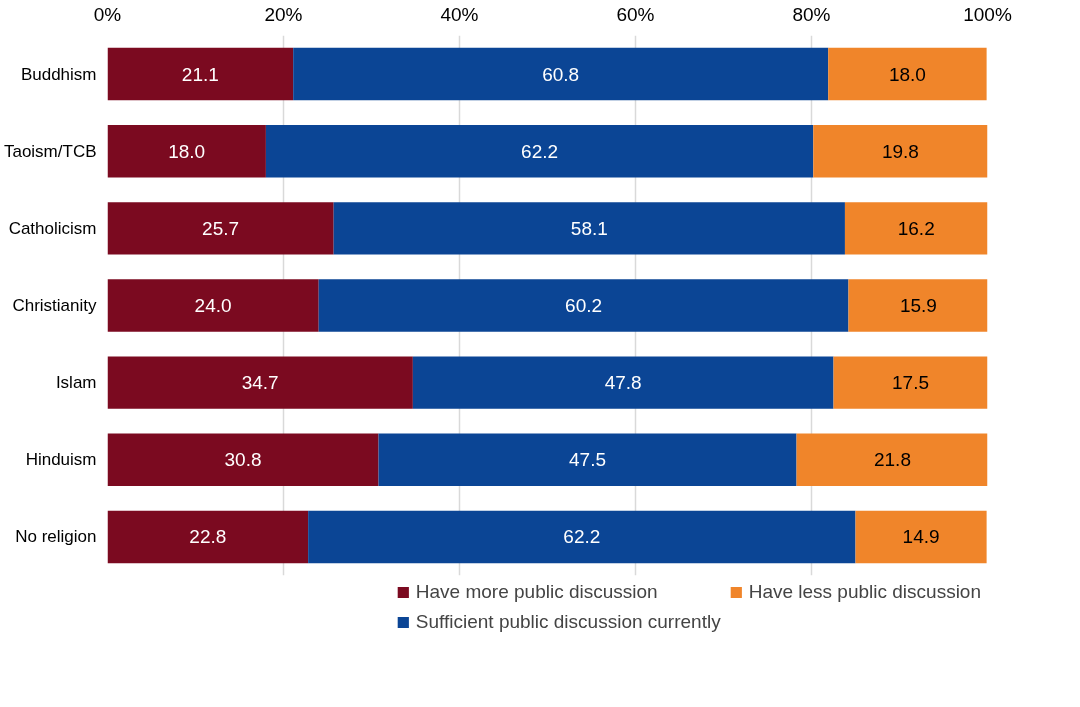 This screenshot has width=1080, height=707. Describe the element at coordinates (56, 537) in the screenshot. I see `y-tick-label: No religion` at that location.